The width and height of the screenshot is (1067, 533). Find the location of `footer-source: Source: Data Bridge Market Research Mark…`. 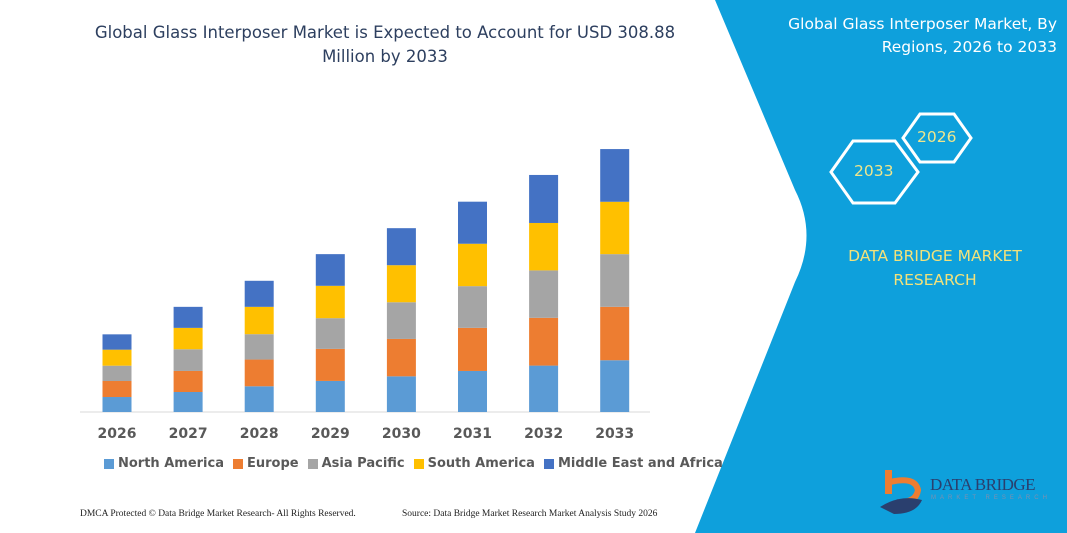

footer-source: Source: Data Bridge Market Research Mark… is located at coordinates (530, 514).